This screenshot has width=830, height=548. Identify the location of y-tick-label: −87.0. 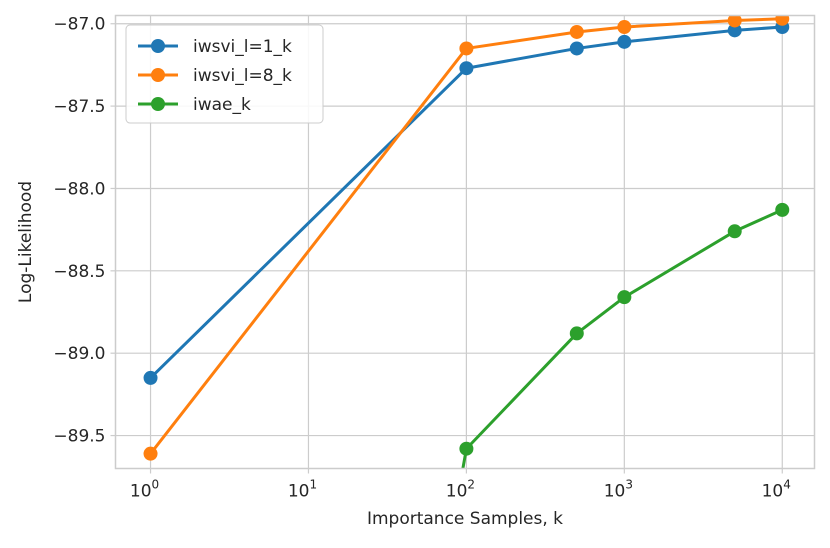
(79, 25).